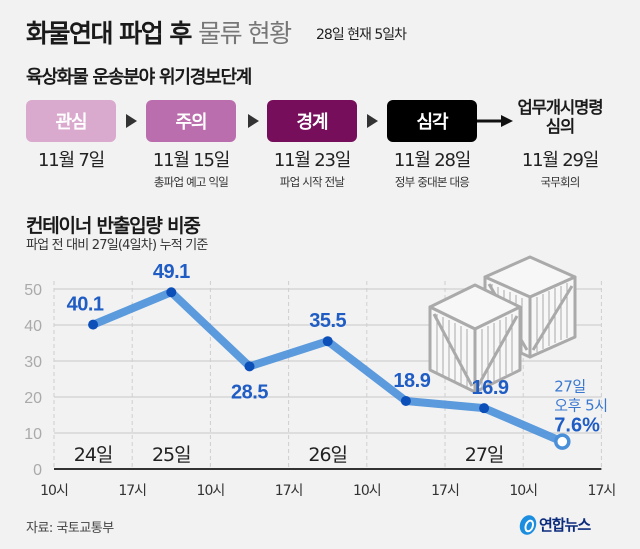 The image size is (640, 549). What do you see at coordinates (93, 455) in the screenshot?
I see `day-label: 24일` at bounding box center [93, 455].